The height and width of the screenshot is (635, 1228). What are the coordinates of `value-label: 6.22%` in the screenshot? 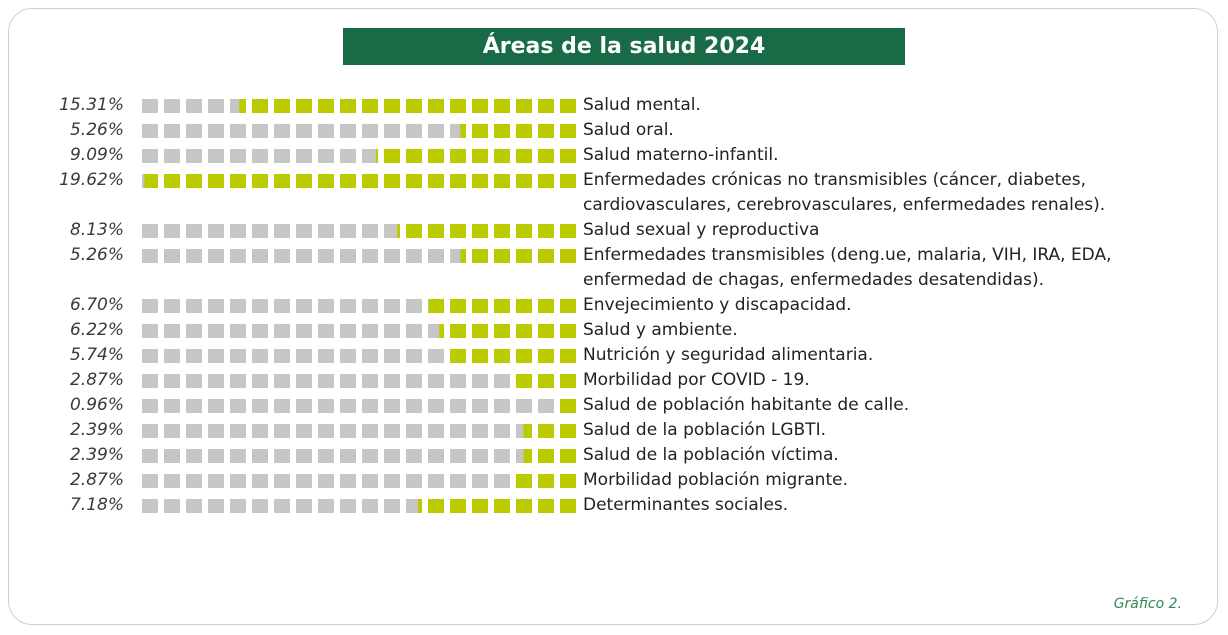 It's located at (96, 330).